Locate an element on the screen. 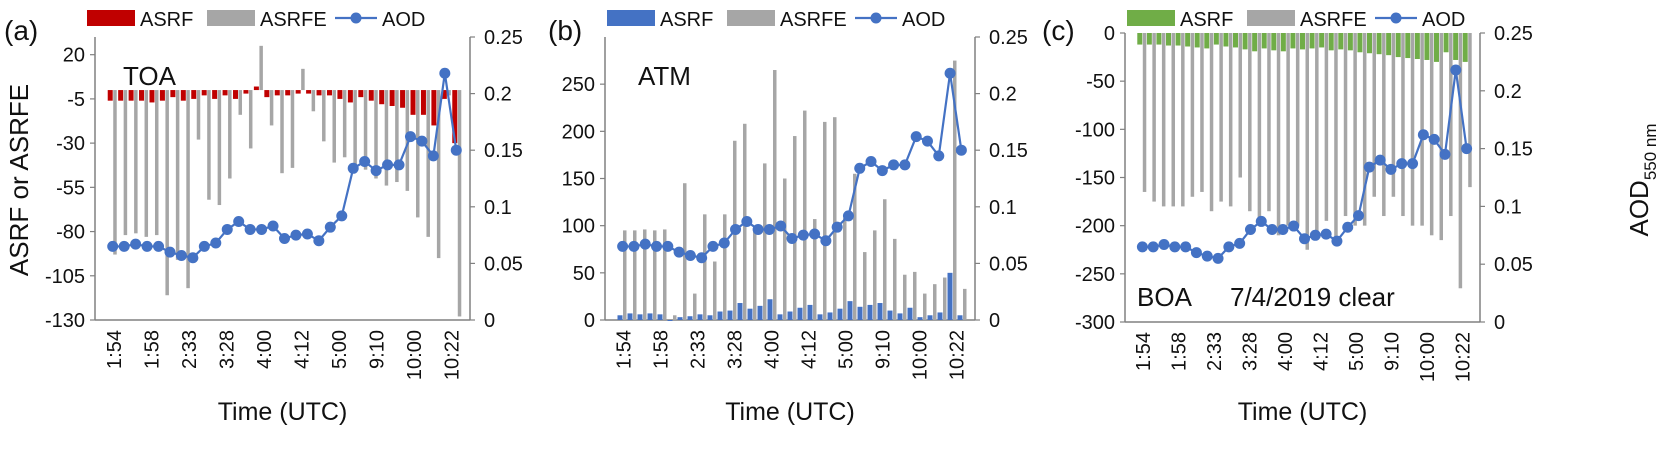 Image resolution: width=1660 pixels, height=452 pixels. legend-label-aod: AOD is located at coordinates (923, 20).